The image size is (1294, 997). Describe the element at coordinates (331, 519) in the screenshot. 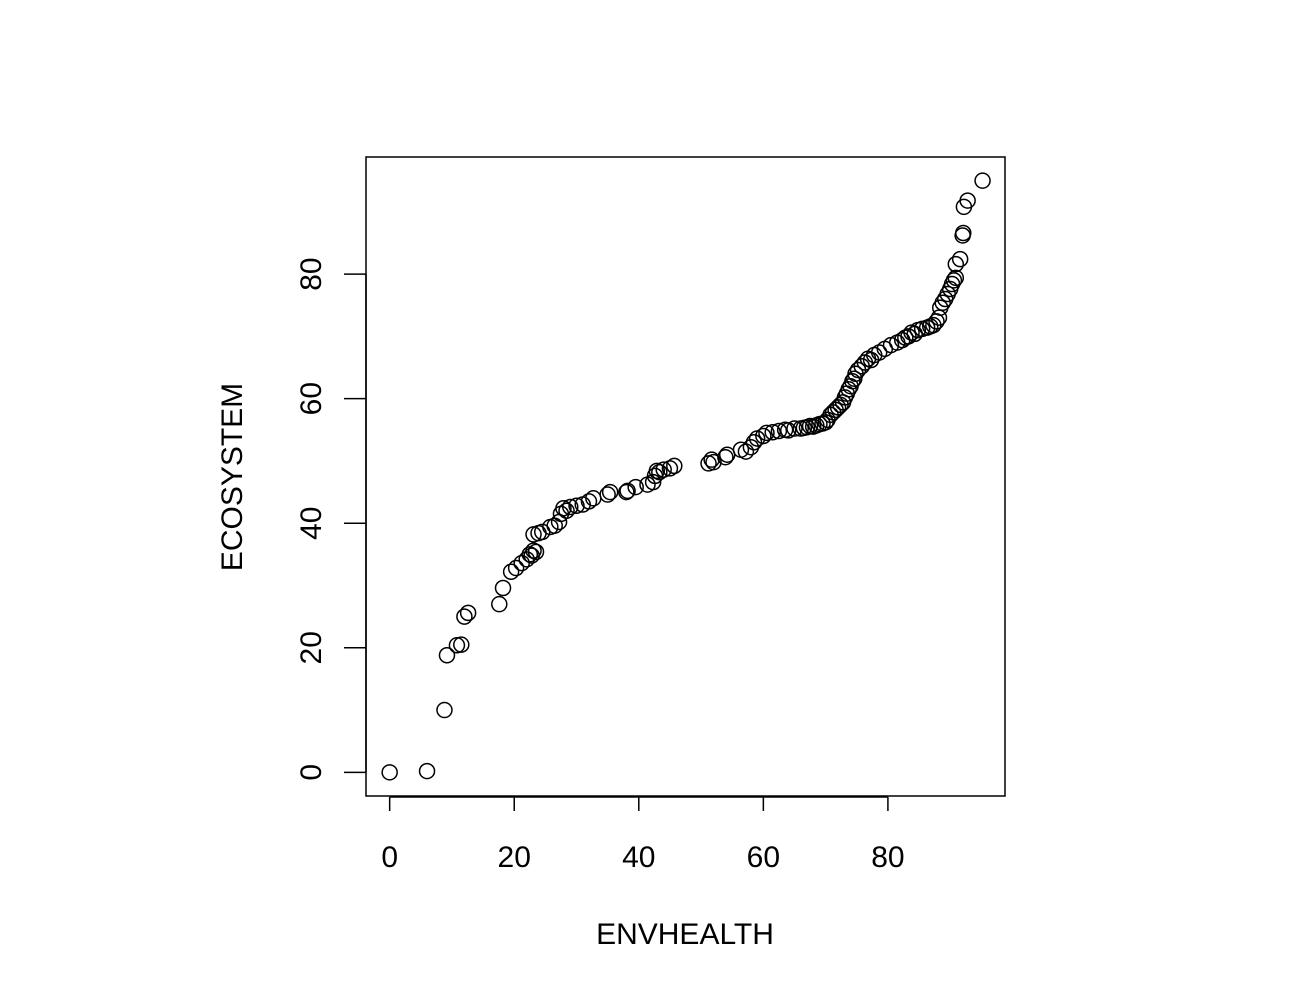

I see `y-axis: 0 20 40 60 80` at that location.